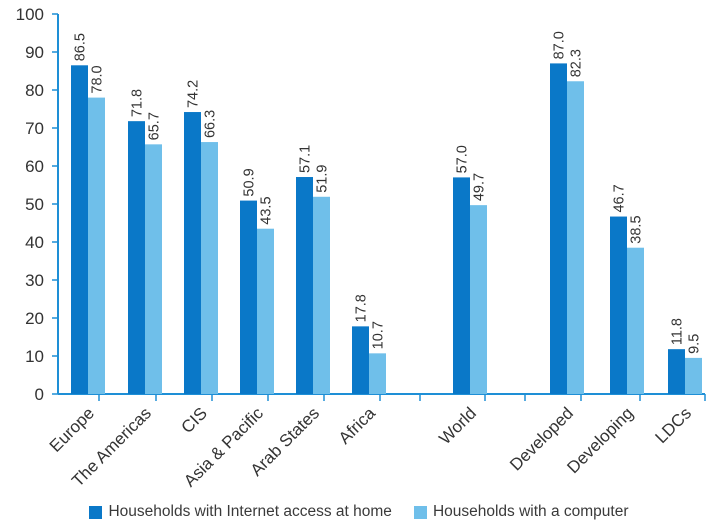 The width and height of the screenshot is (718, 526). What do you see at coordinates (34, 90) in the screenshot?
I see `y-tick-label: 80` at bounding box center [34, 90].